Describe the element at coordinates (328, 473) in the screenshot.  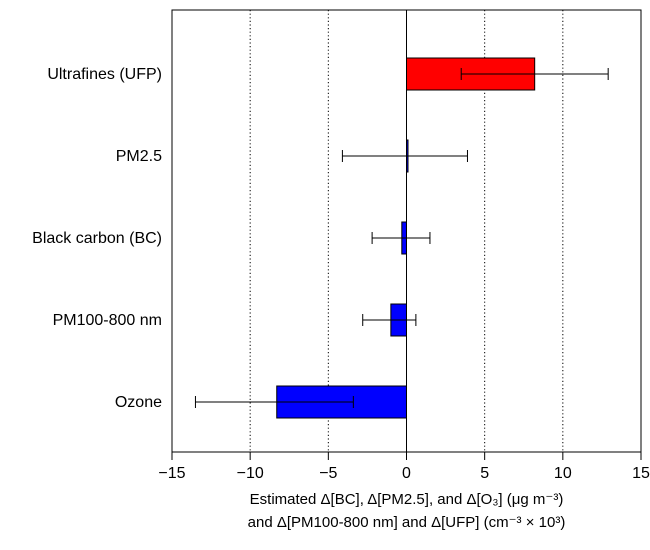
I see `x-tick-label: −5` at that location.